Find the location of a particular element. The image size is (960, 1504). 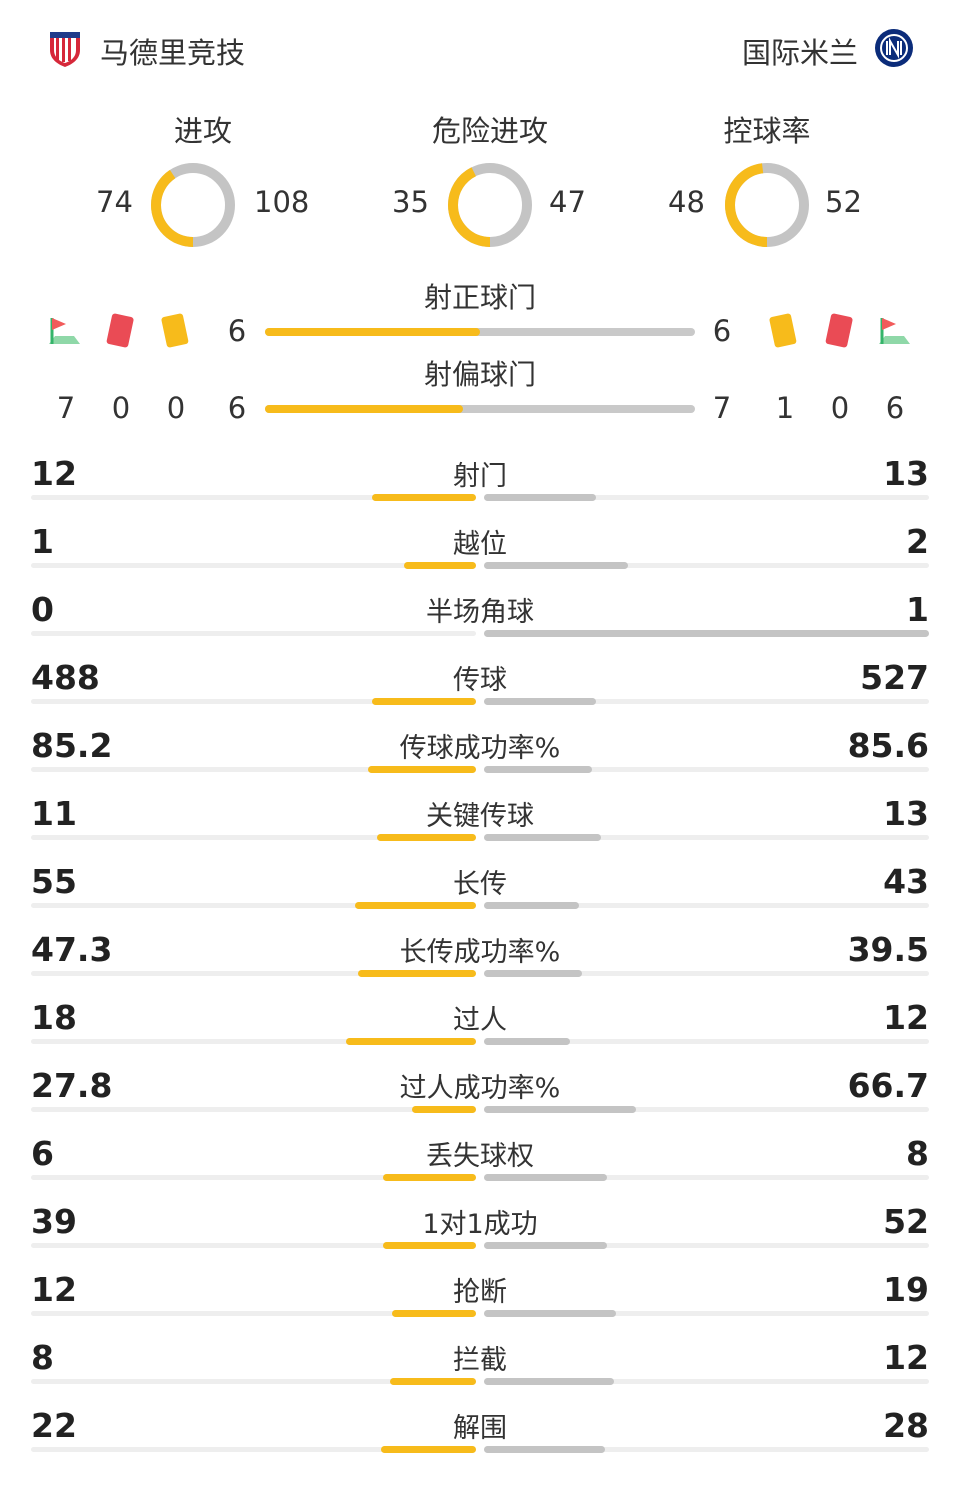

stat-label: 长传 is located at coordinates (480, 884).